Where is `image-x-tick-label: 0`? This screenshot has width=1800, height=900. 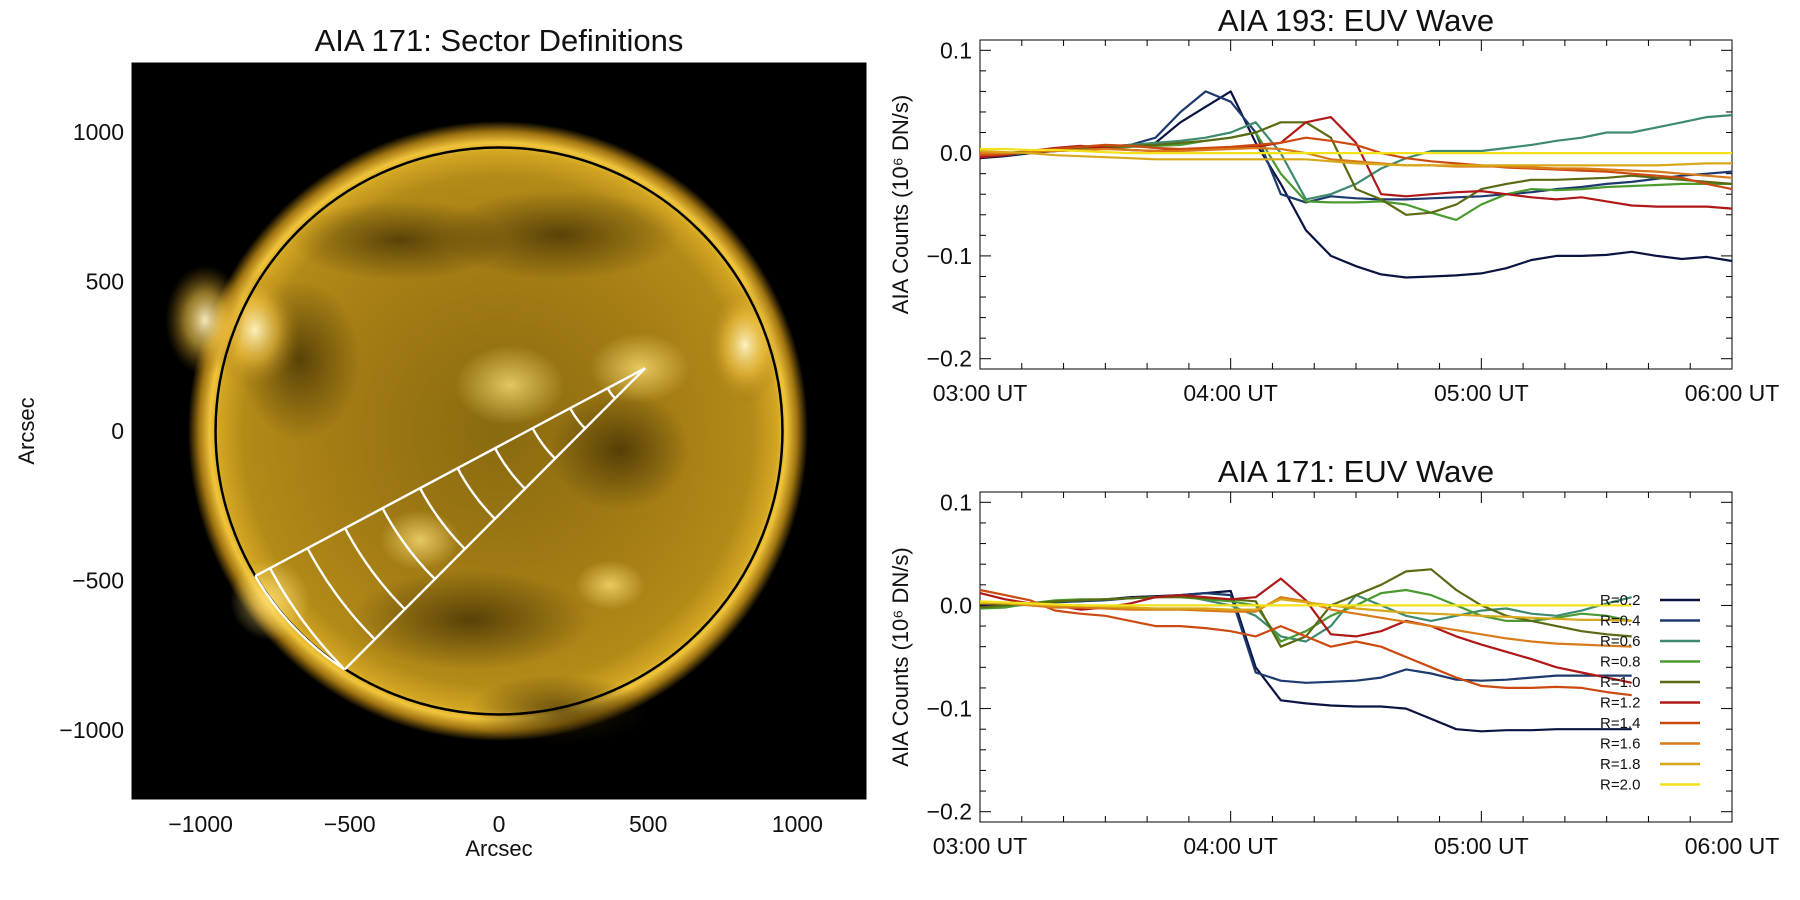
image-x-tick-label: 0 is located at coordinates (499, 824).